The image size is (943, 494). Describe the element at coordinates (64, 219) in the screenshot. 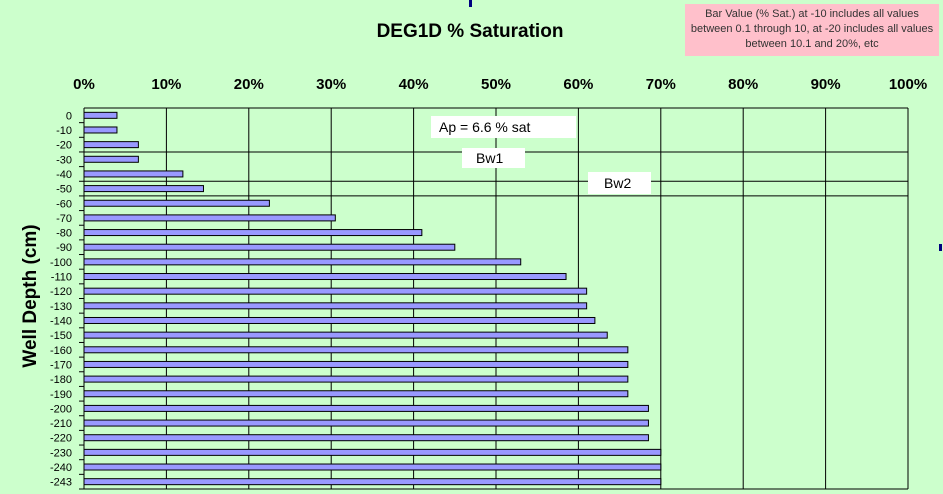

I see `y-tick-label: -70` at that location.